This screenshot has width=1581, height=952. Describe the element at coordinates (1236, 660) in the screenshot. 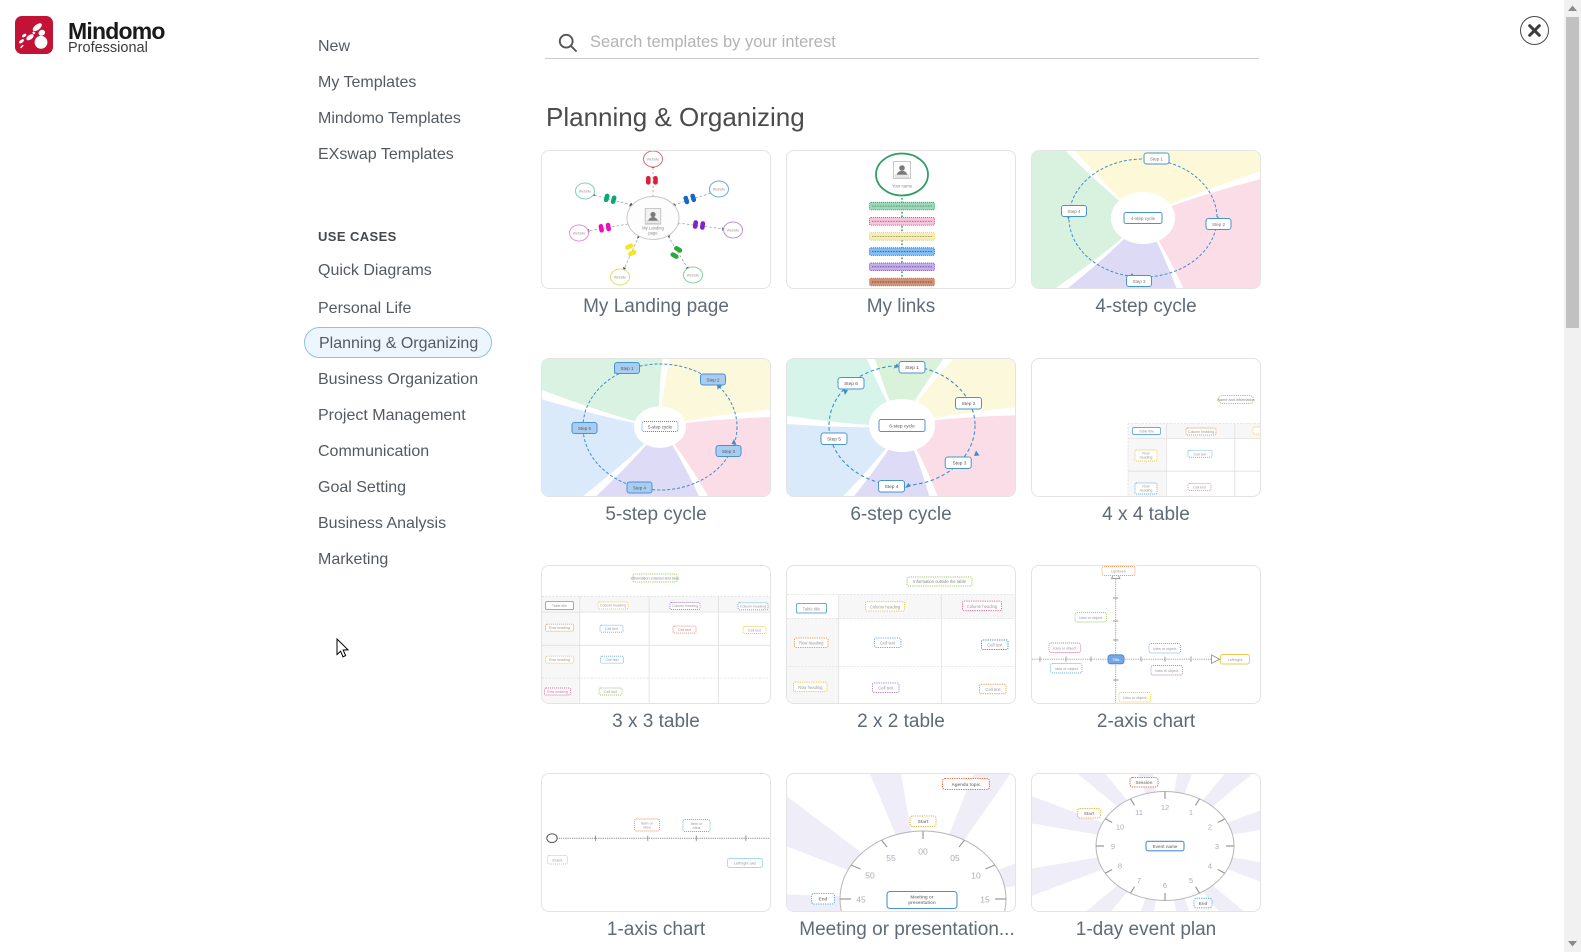

I see `svg-text: Left/right` at that location.